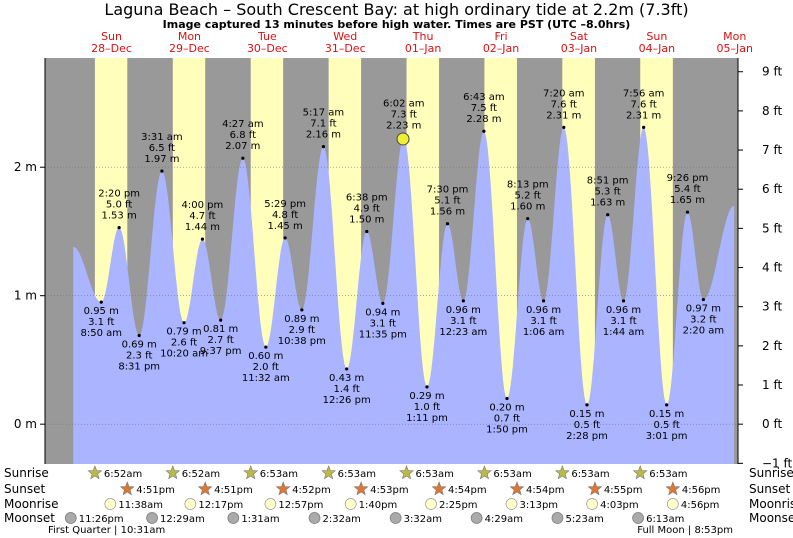 The width and height of the screenshot is (793, 538). I want to click on sunset-time: 4:56pm, so click(701, 490).